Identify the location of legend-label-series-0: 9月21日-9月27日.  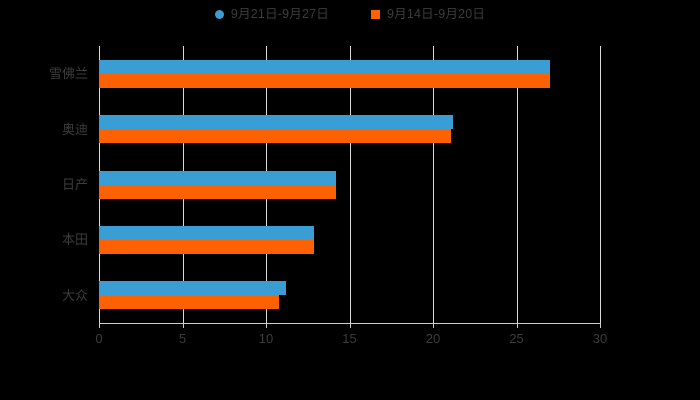
(279, 14).